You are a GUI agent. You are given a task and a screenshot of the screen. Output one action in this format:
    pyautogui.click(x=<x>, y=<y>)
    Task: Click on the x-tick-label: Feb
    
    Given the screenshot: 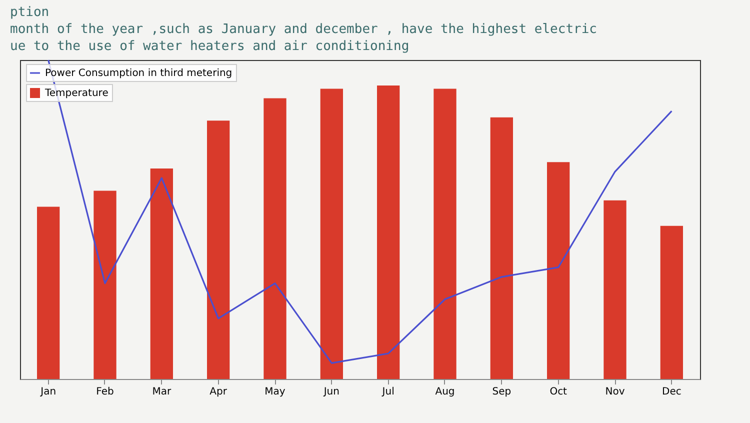 What is the action you would take?
    pyautogui.click(x=105, y=392)
    